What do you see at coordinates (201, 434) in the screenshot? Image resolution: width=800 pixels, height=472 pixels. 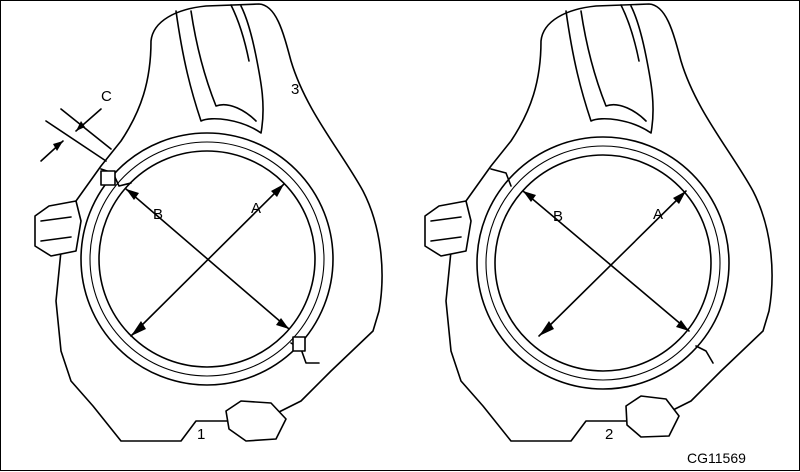 I see `view-number-1: 1` at bounding box center [201, 434].